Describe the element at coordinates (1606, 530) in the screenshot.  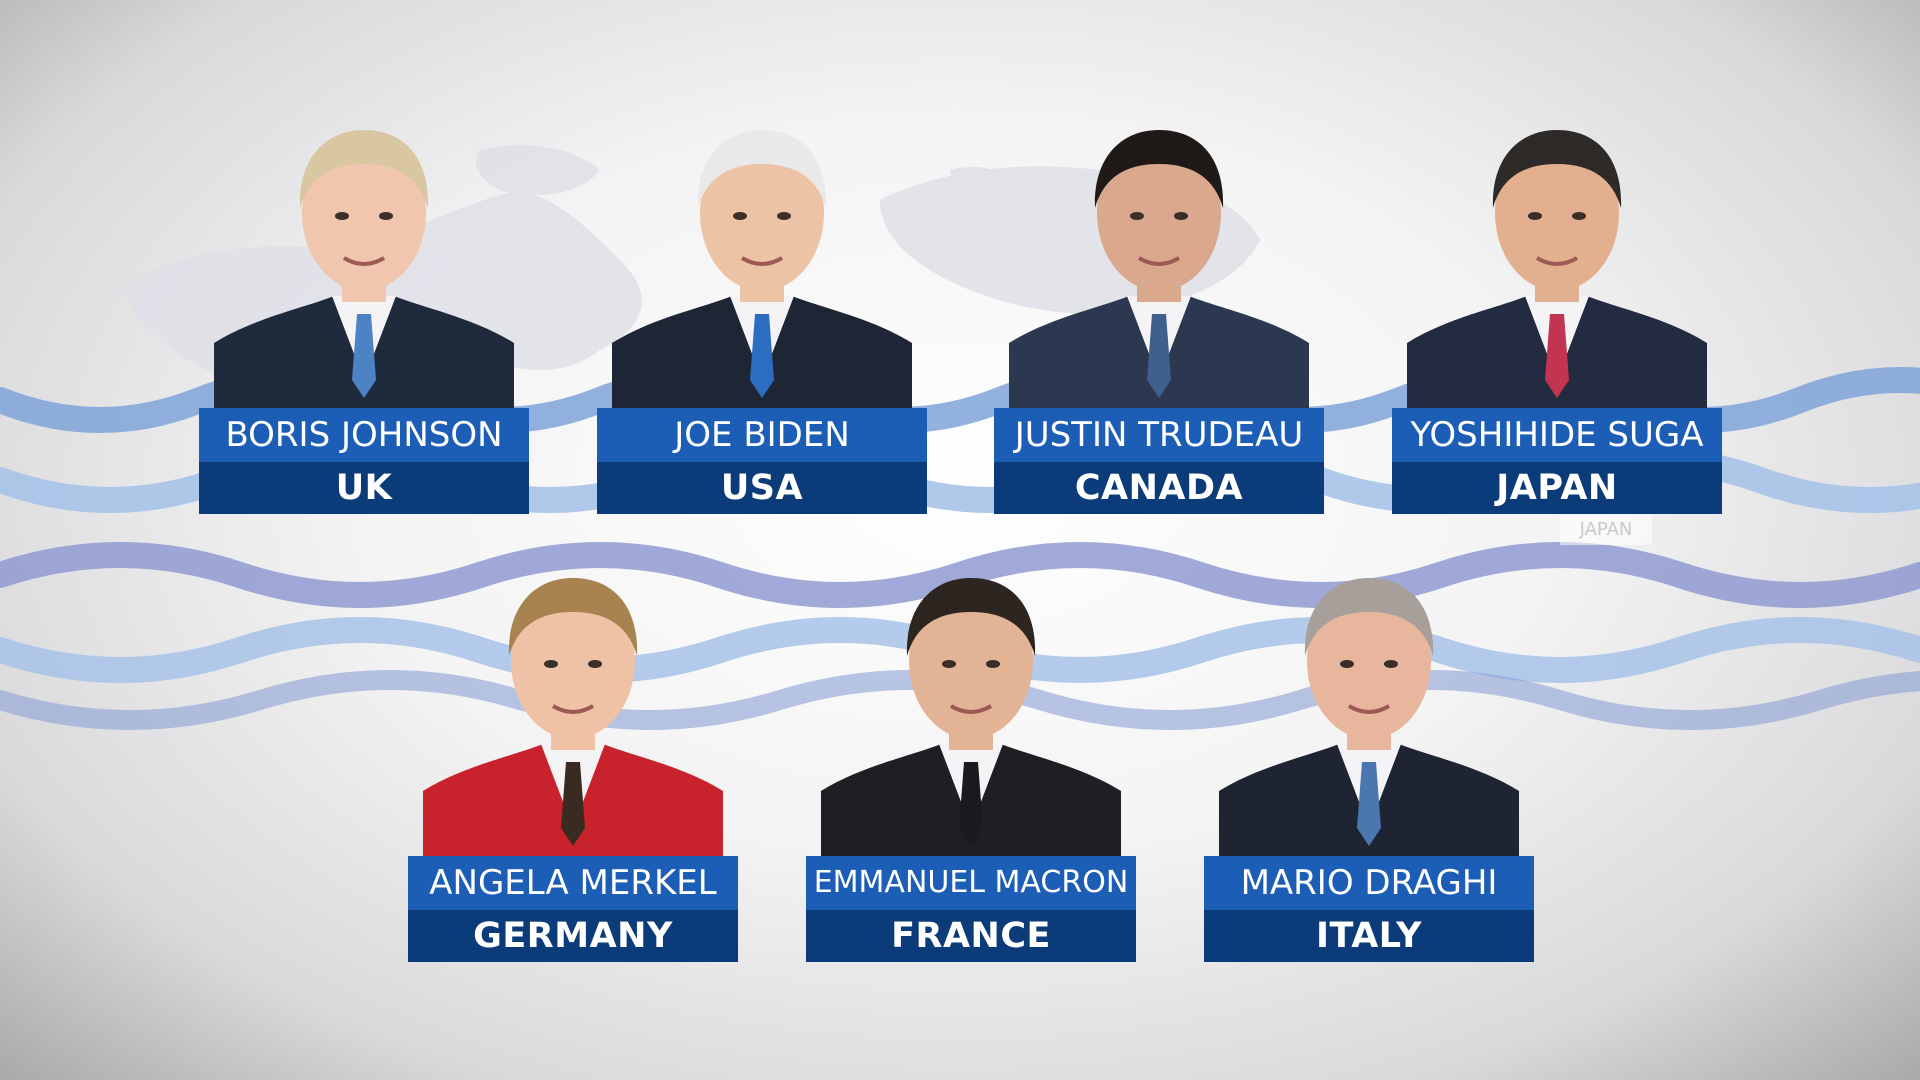
I see `ghost-country-label: JAPAN` at that location.